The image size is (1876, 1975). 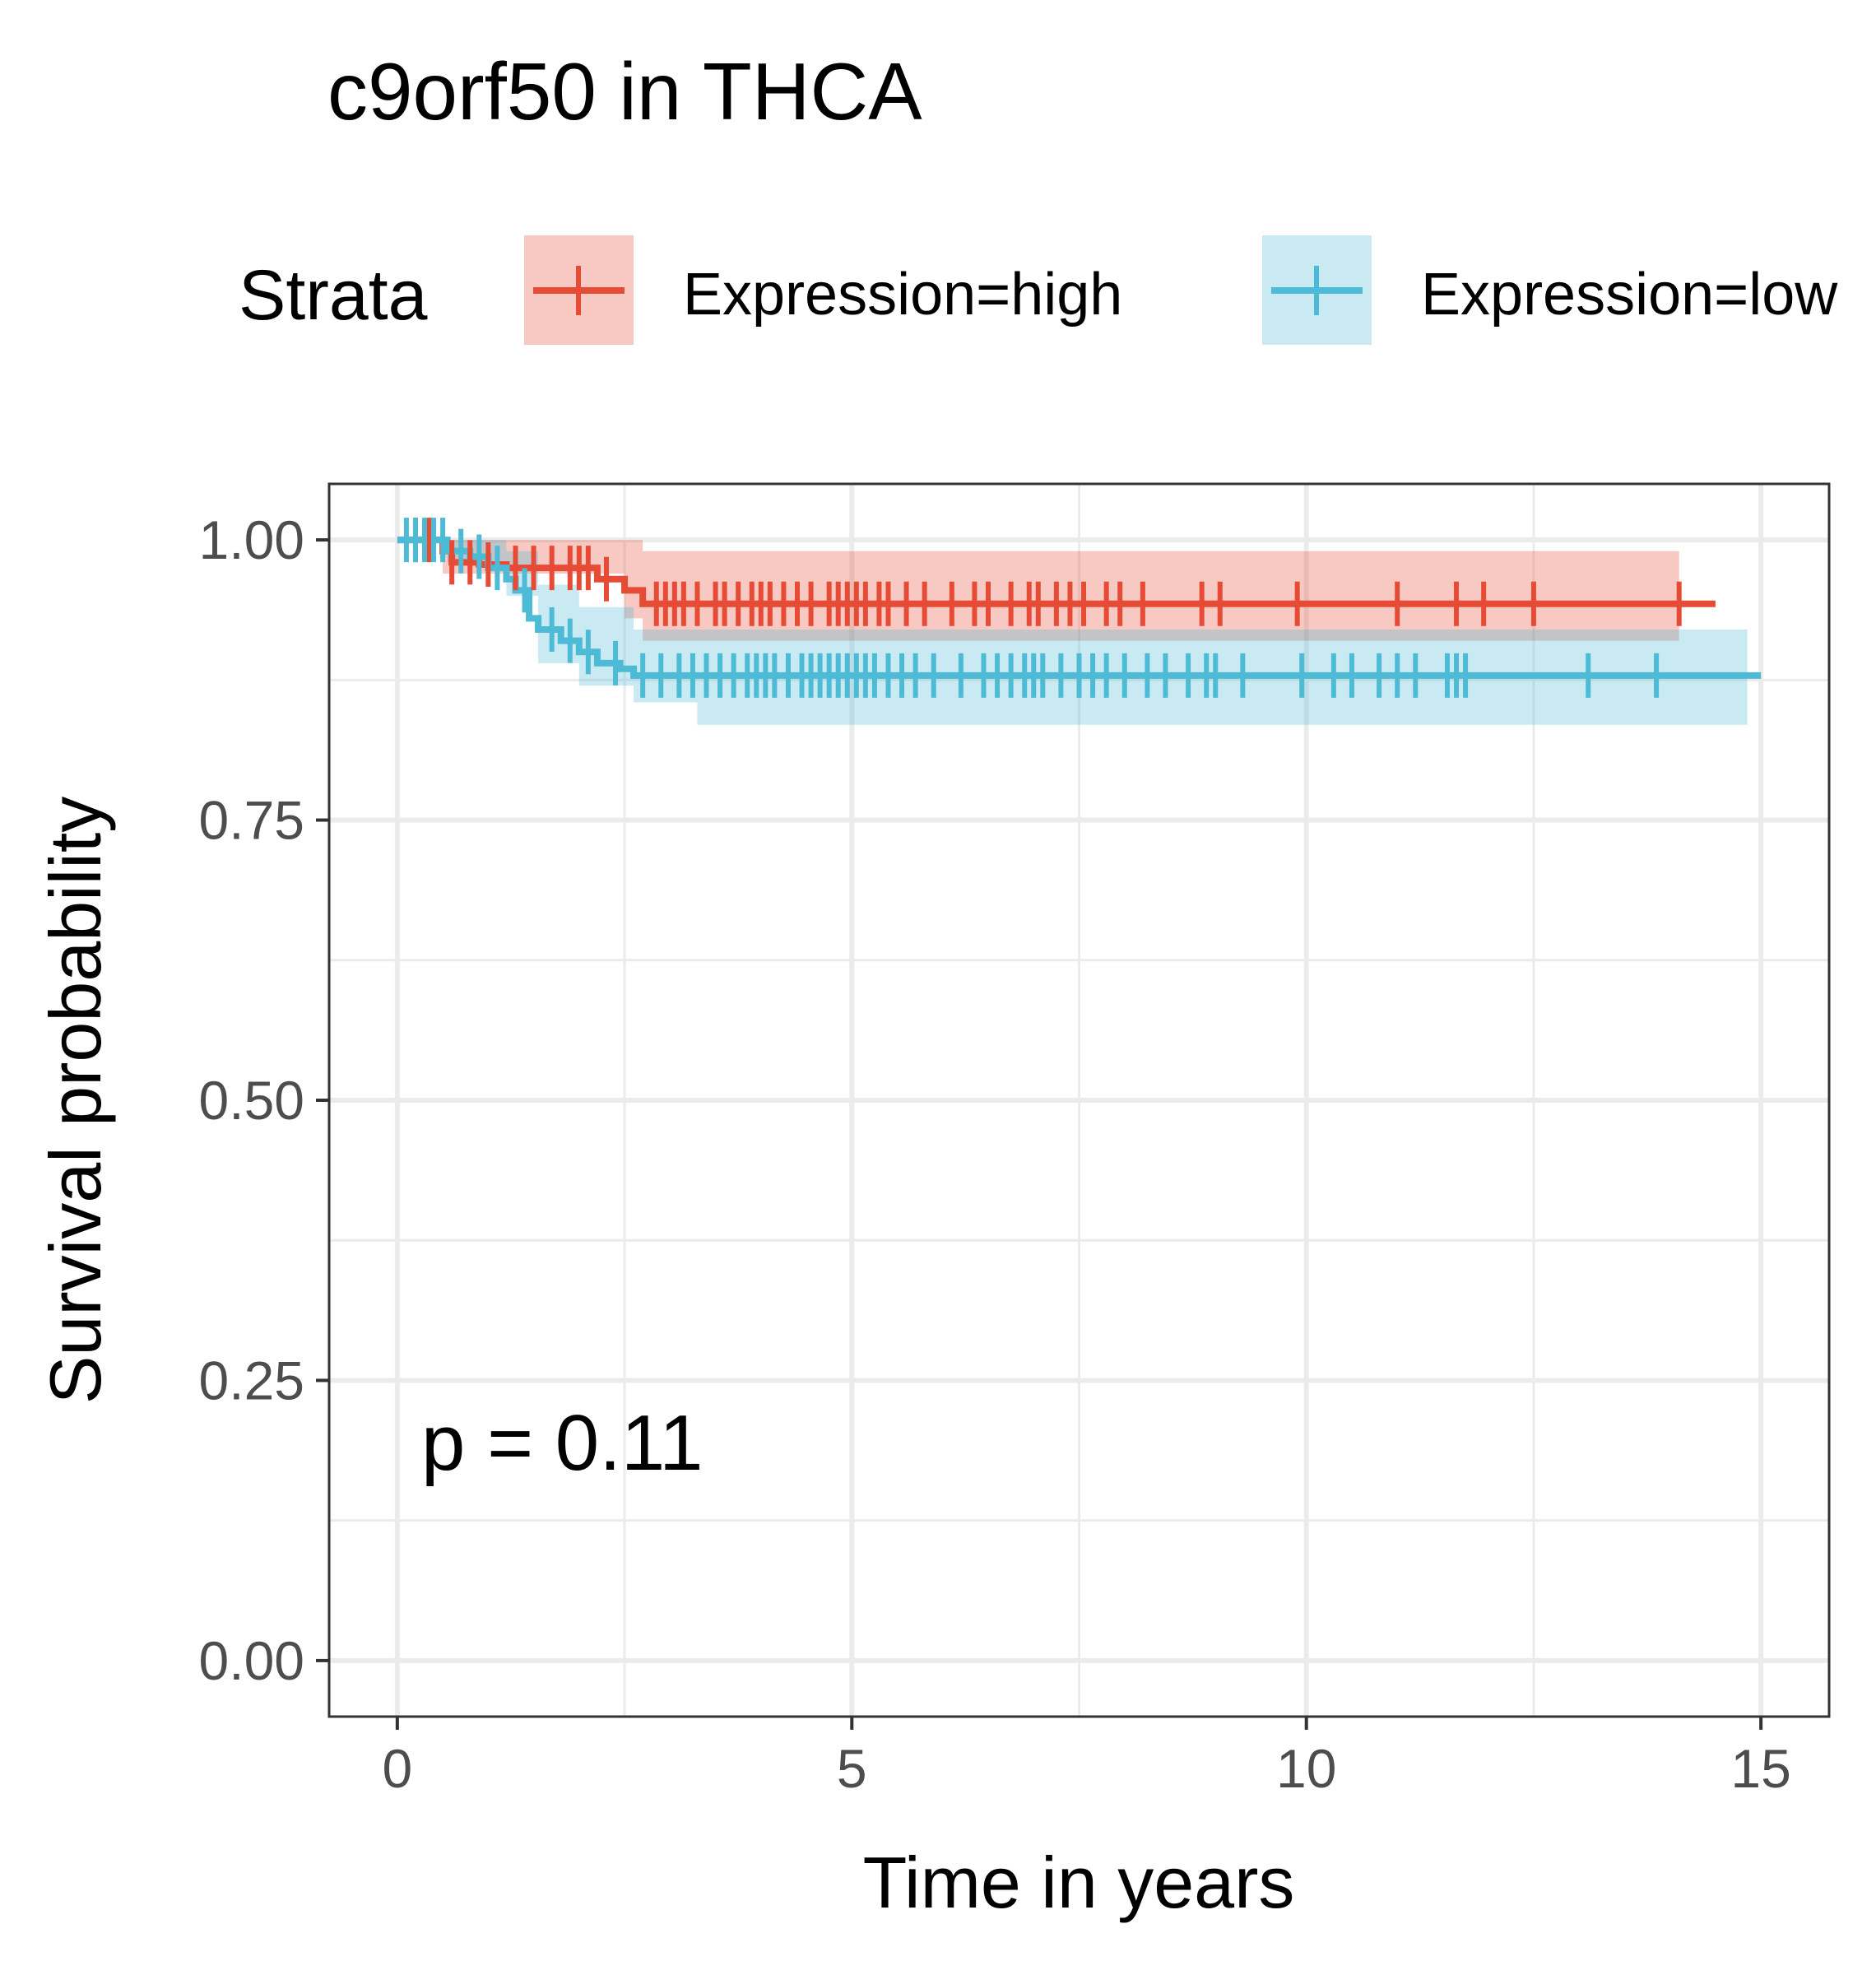 What do you see at coordinates (1087, 1758) in the screenshot?
I see `x-axis: 0 5 10 15` at bounding box center [1087, 1758].